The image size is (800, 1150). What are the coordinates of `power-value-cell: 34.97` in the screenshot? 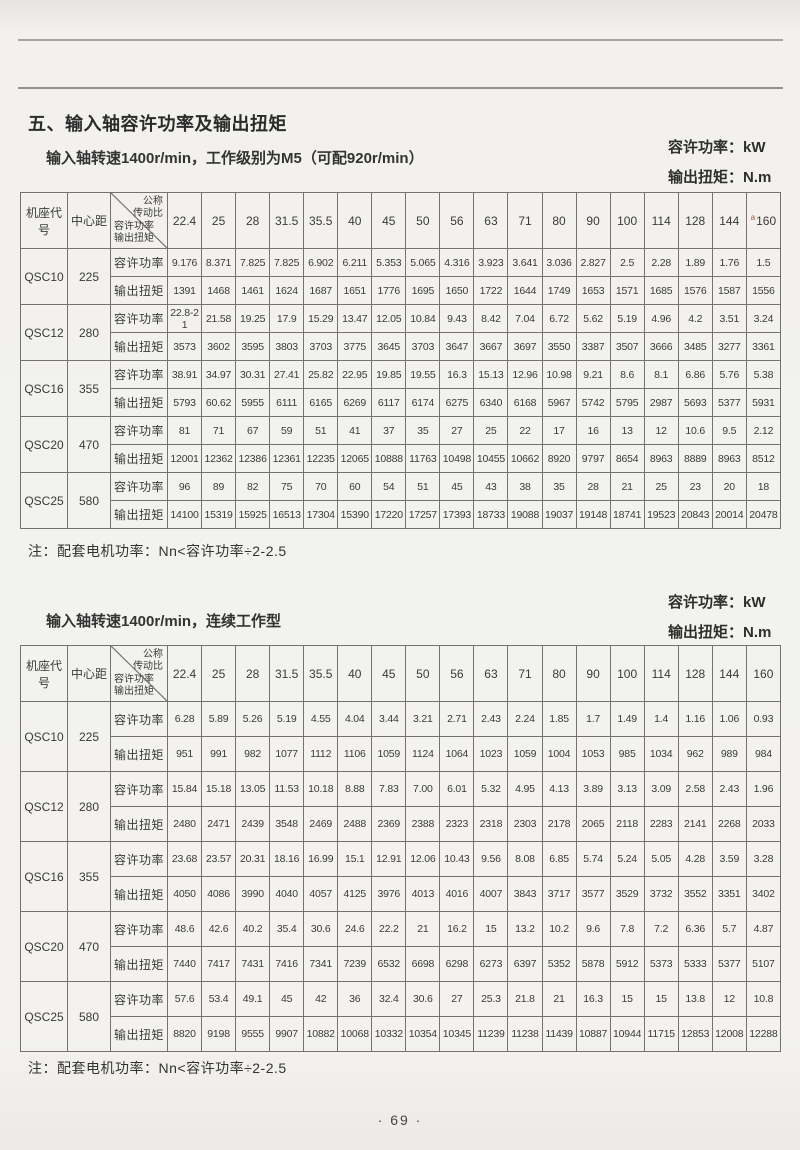 It's located at (219, 374).